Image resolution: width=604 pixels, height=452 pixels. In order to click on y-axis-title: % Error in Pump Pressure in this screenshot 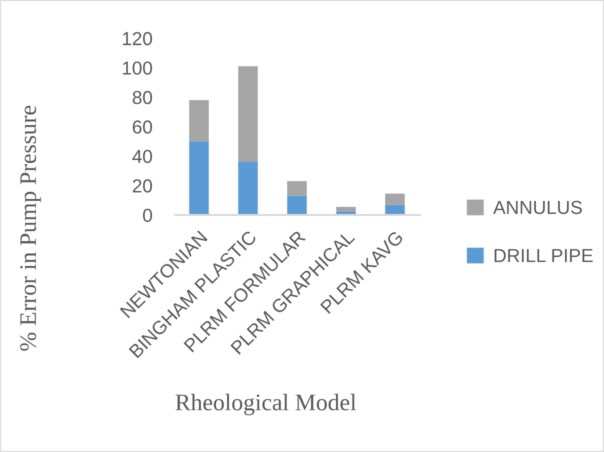, I will do `click(30, 228)`.